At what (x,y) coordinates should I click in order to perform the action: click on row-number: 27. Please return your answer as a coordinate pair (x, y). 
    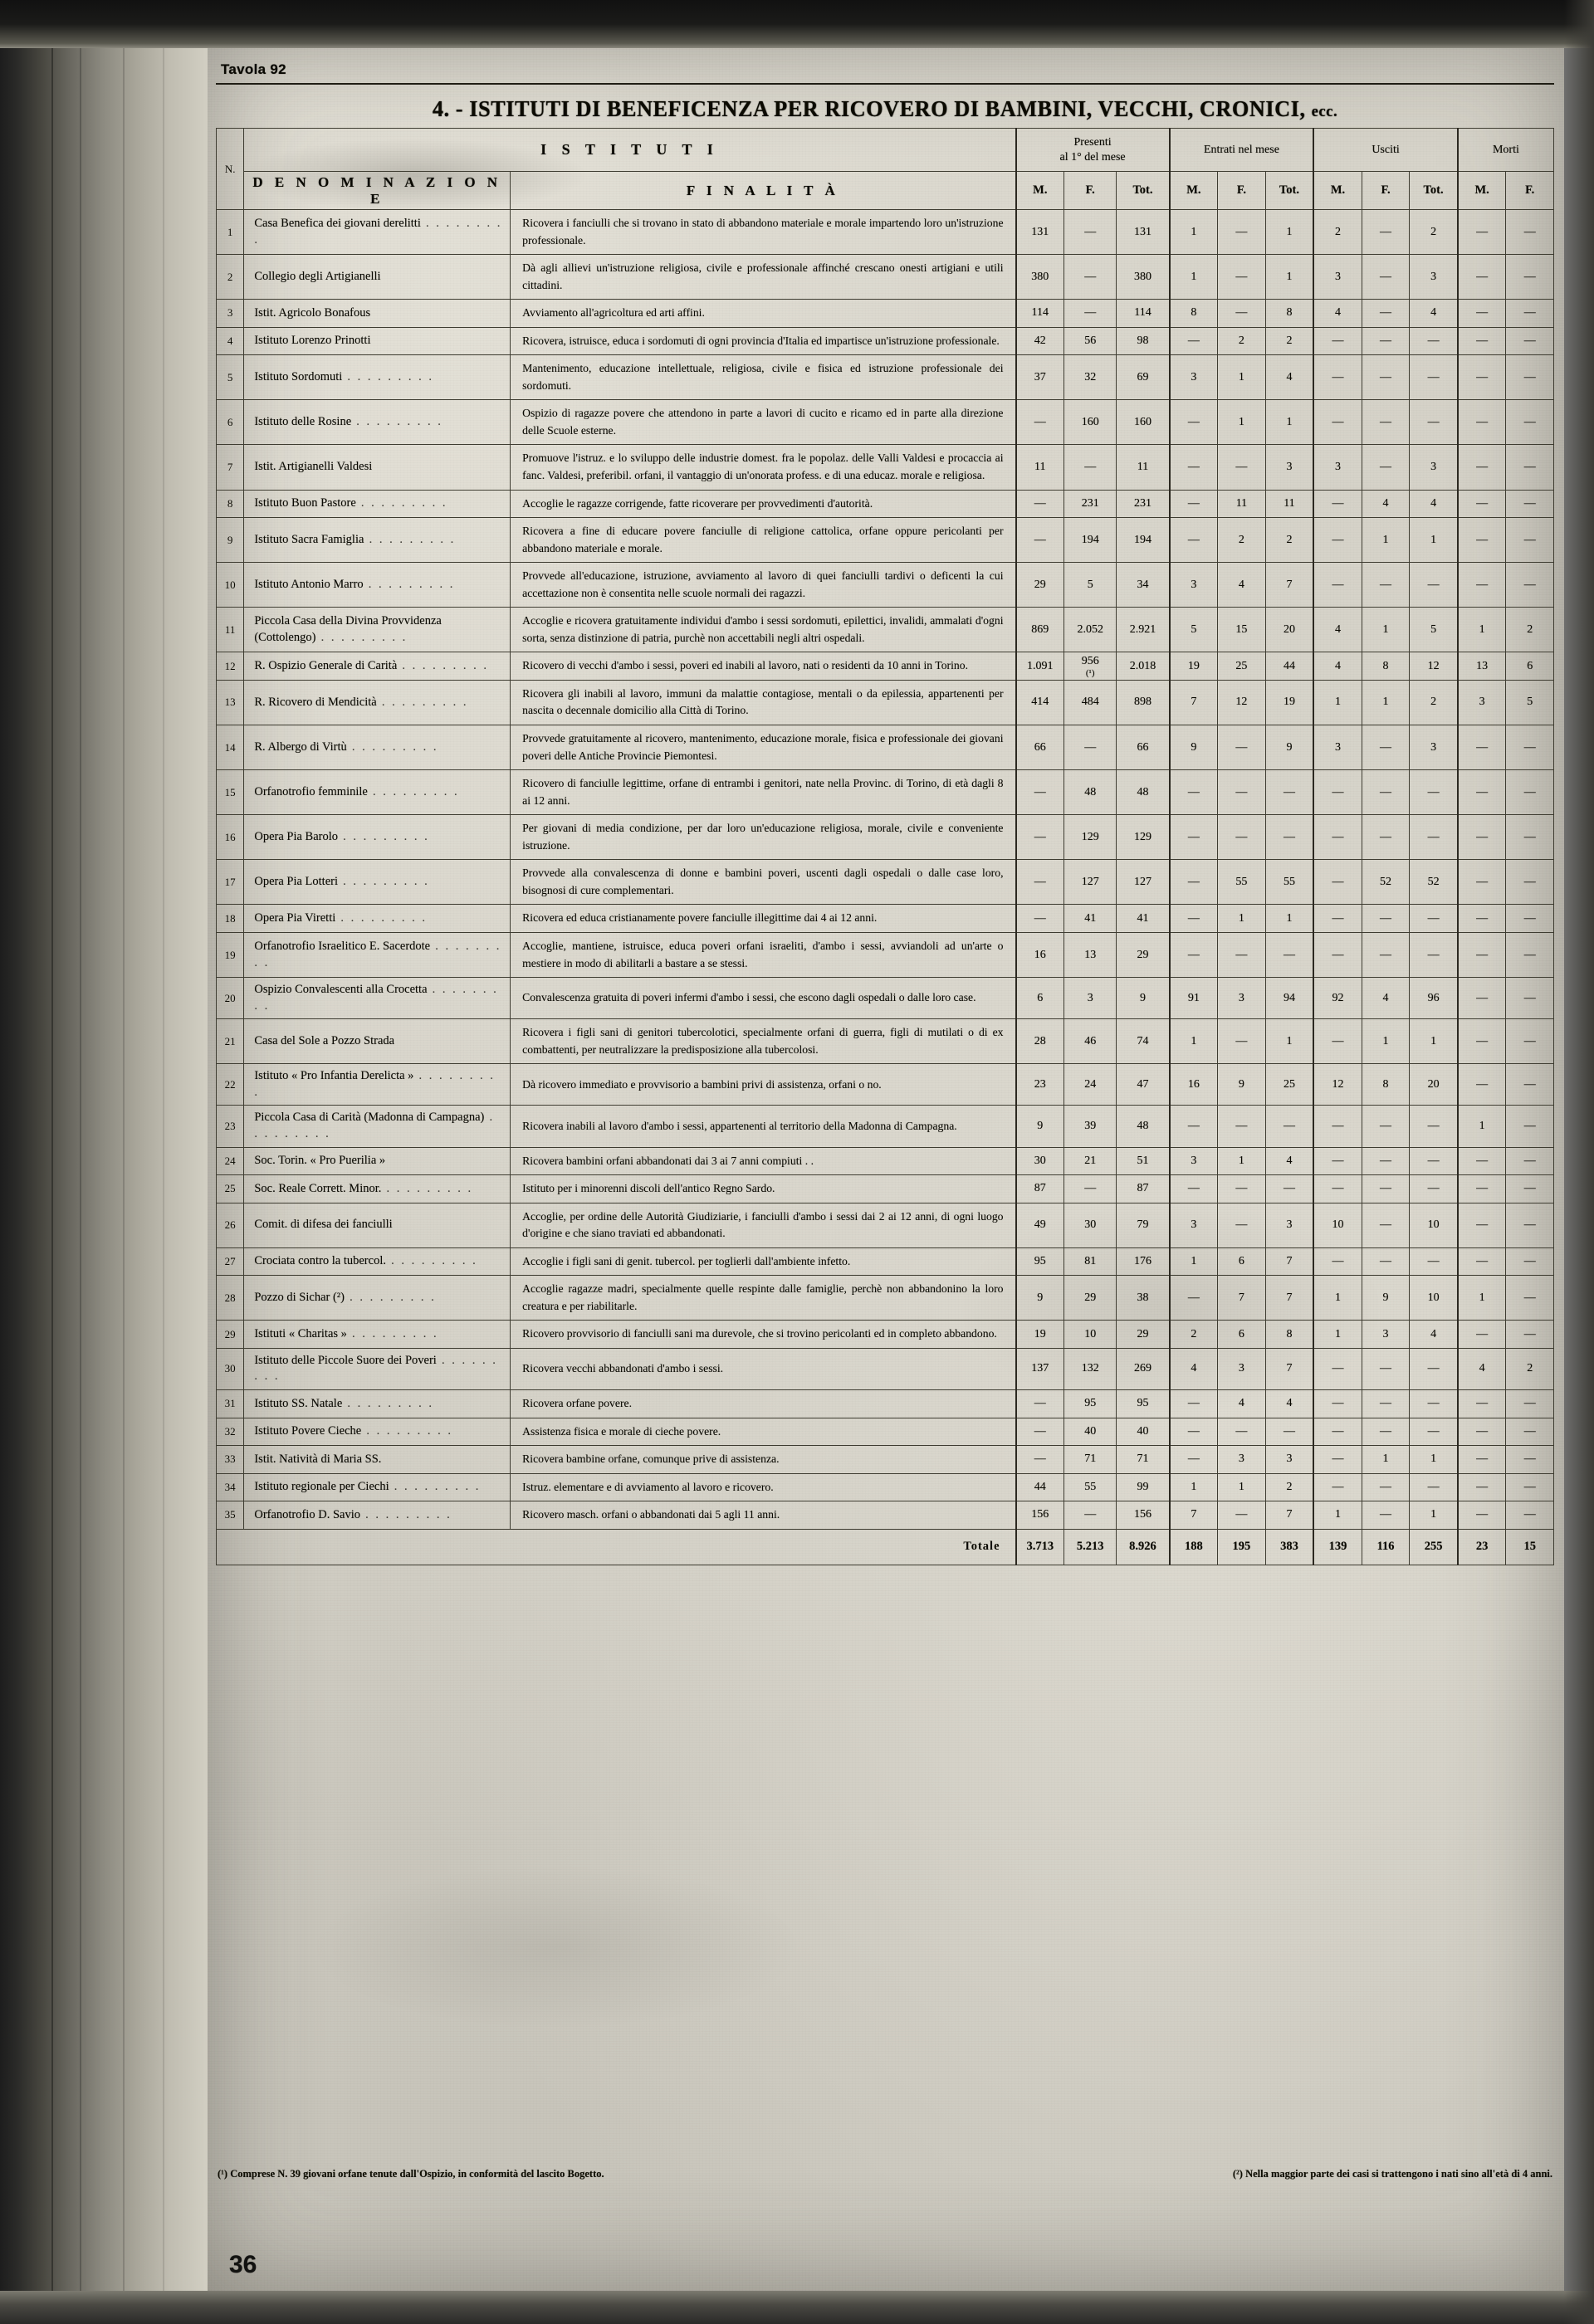
    Looking at the image, I should click on (230, 1262).